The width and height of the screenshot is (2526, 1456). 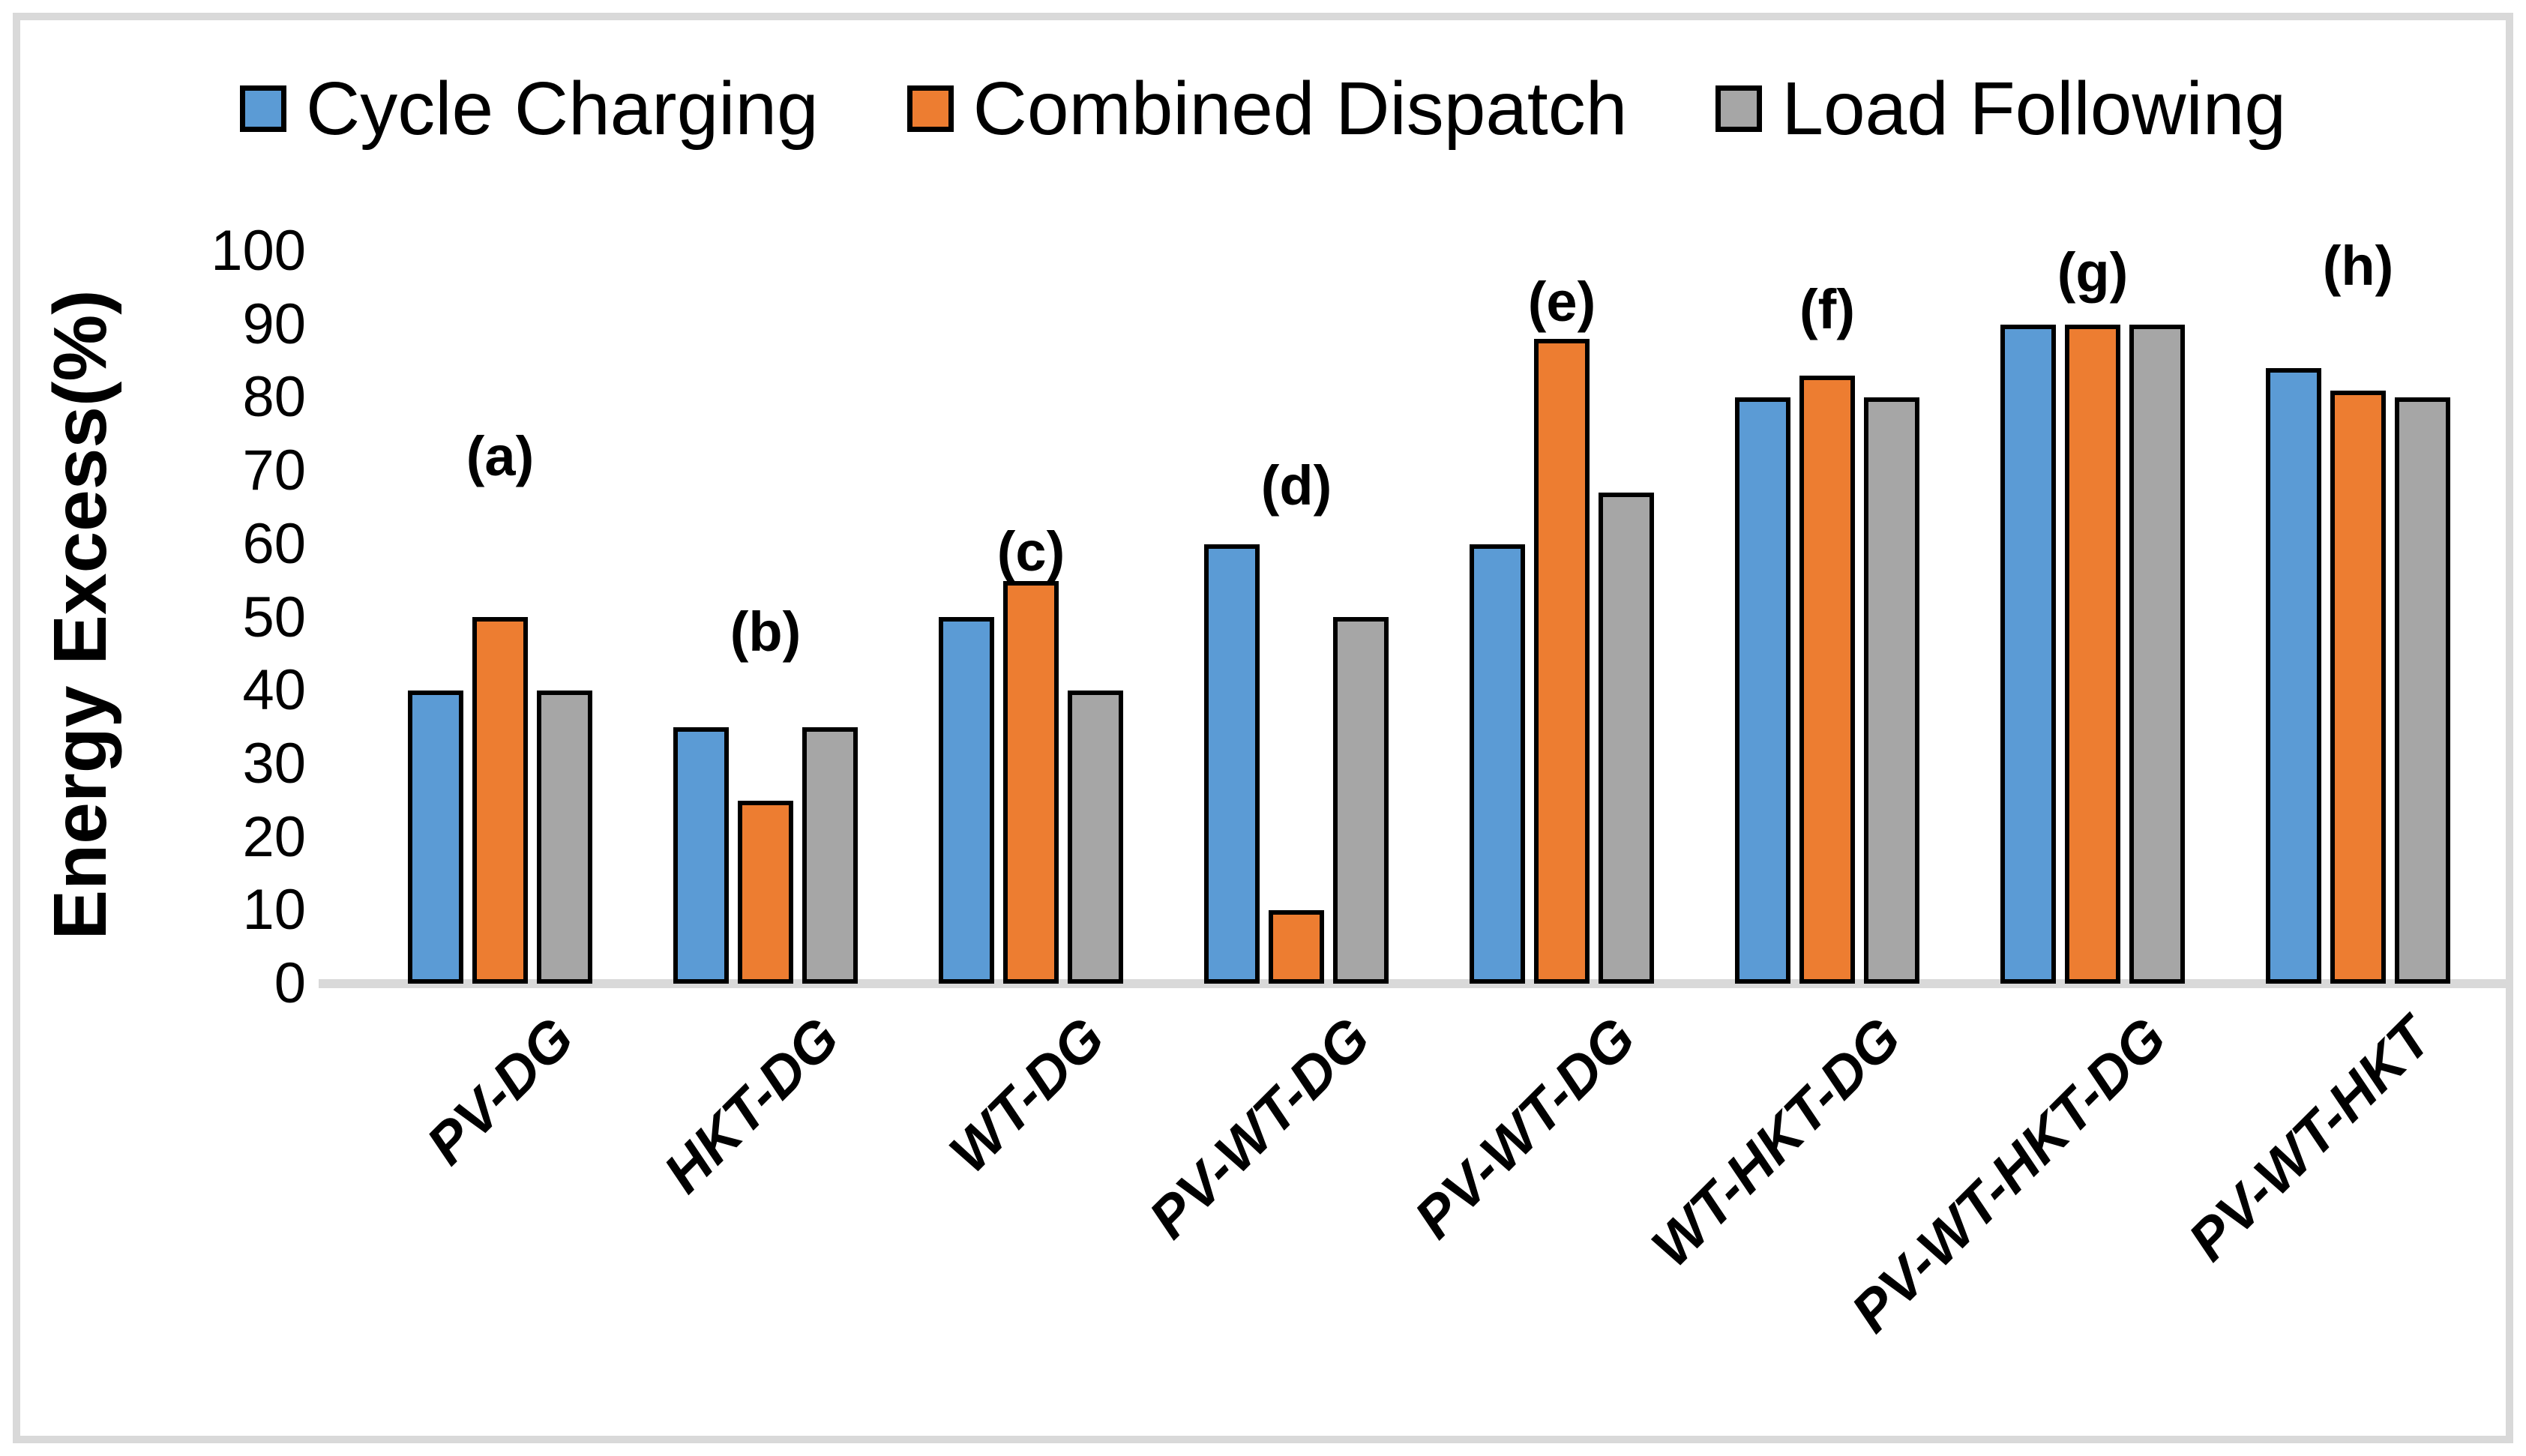 I want to click on legend-item: Combined Dispatch, so click(x=1267, y=109).